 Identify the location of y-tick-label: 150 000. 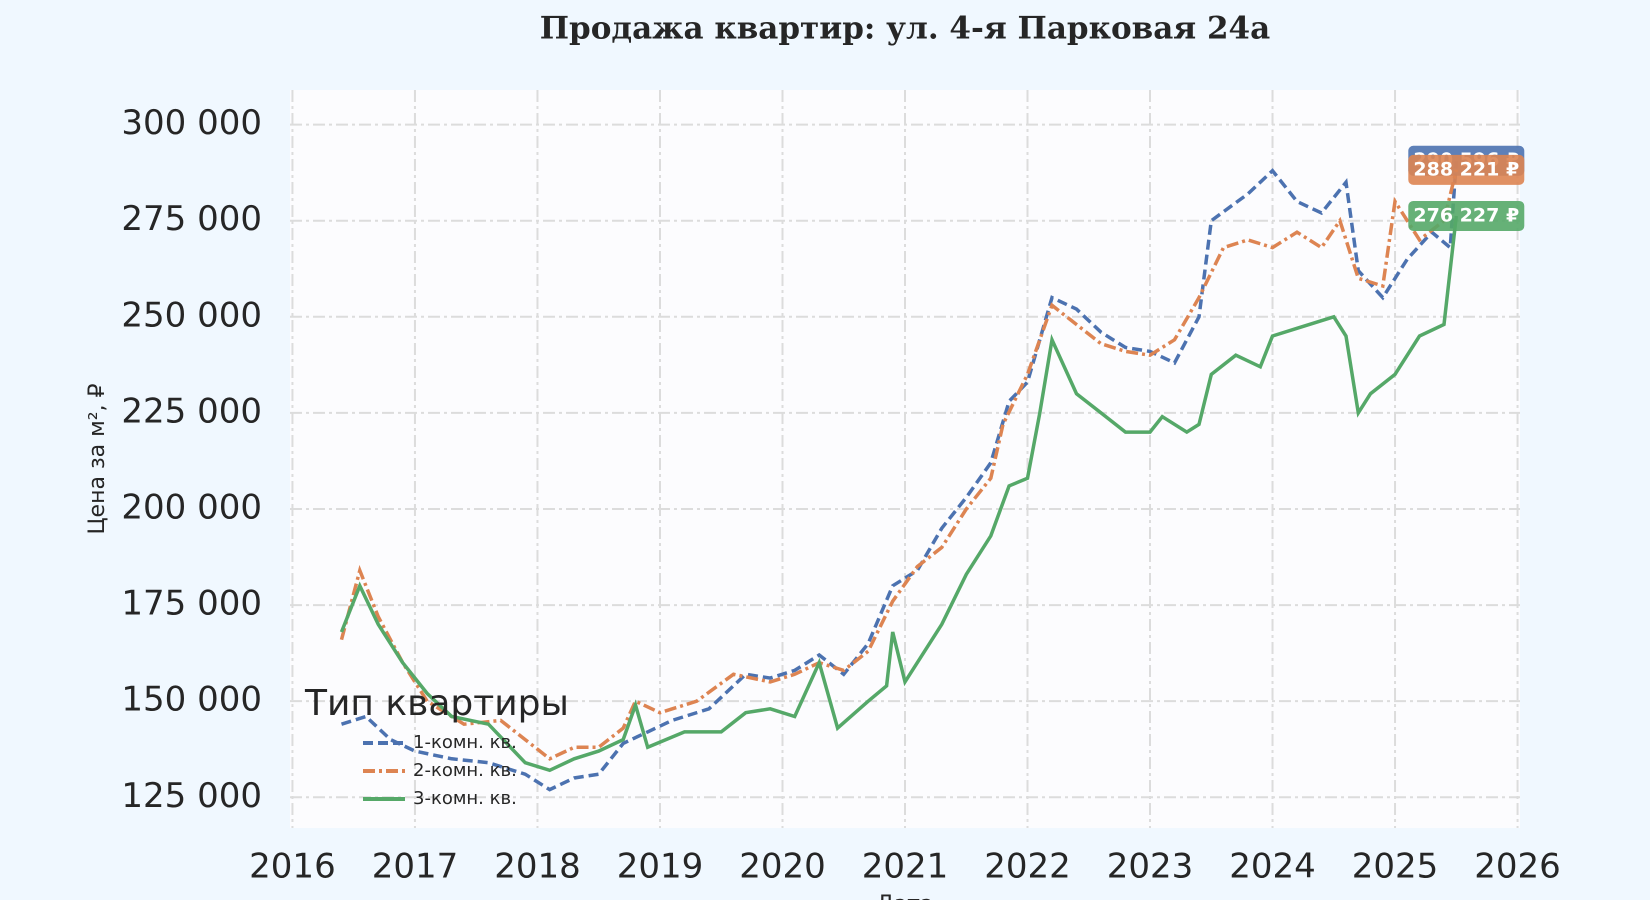
(191, 700).